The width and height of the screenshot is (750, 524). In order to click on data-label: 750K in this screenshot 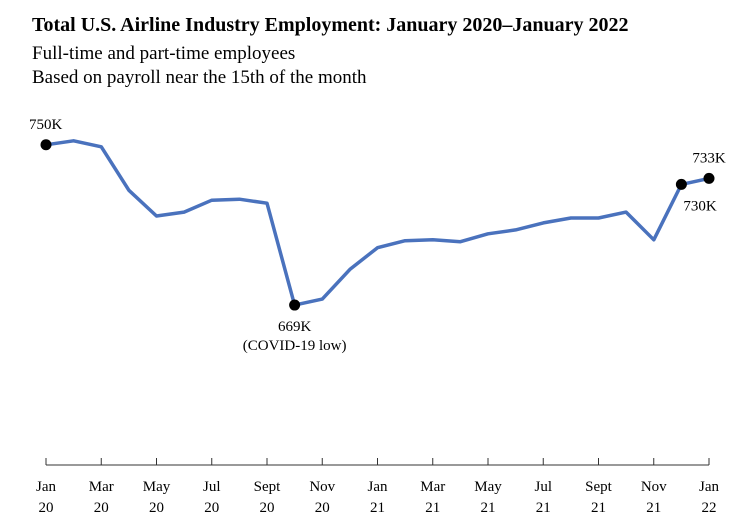, I will do `click(46, 125)`.